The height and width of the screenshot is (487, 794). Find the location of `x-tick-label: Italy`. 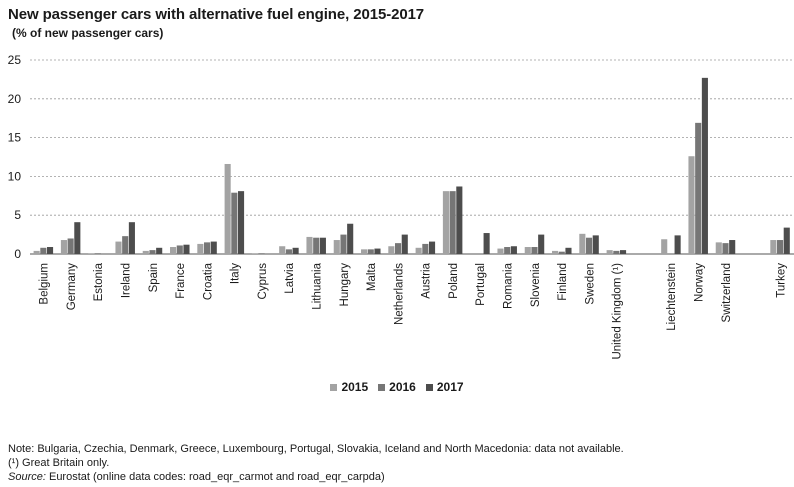

x-tick-label: Italy is located at coordinates (236, 273).